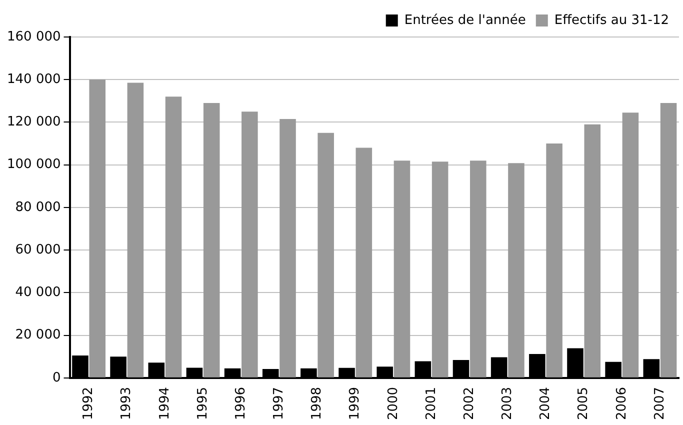 The height and width of the screenshot is (425, 683). I want to click on y-tick-label: 20 000, so click(38, 335).